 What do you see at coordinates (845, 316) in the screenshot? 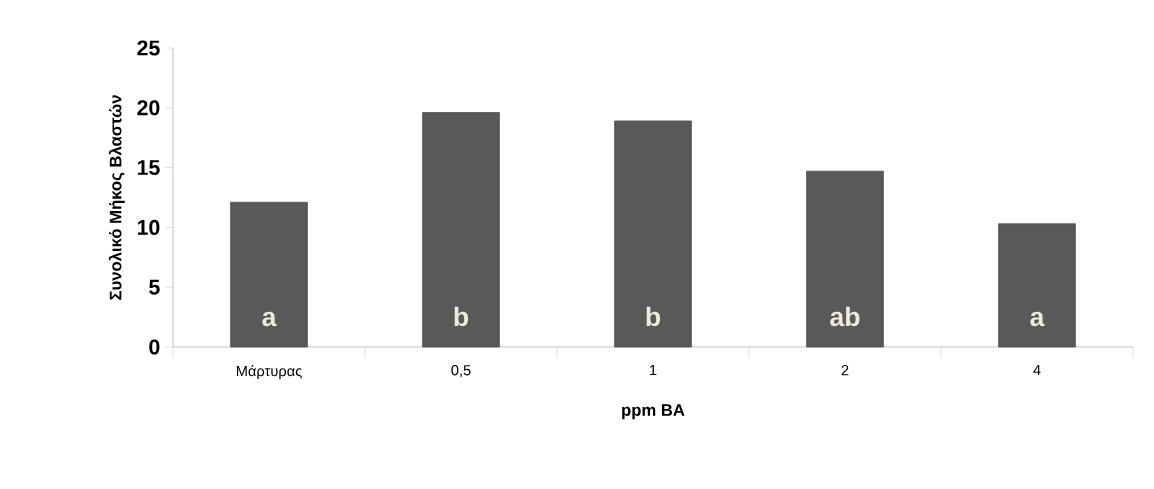
I see `annotation: ab` at bounding box center [845, 316].